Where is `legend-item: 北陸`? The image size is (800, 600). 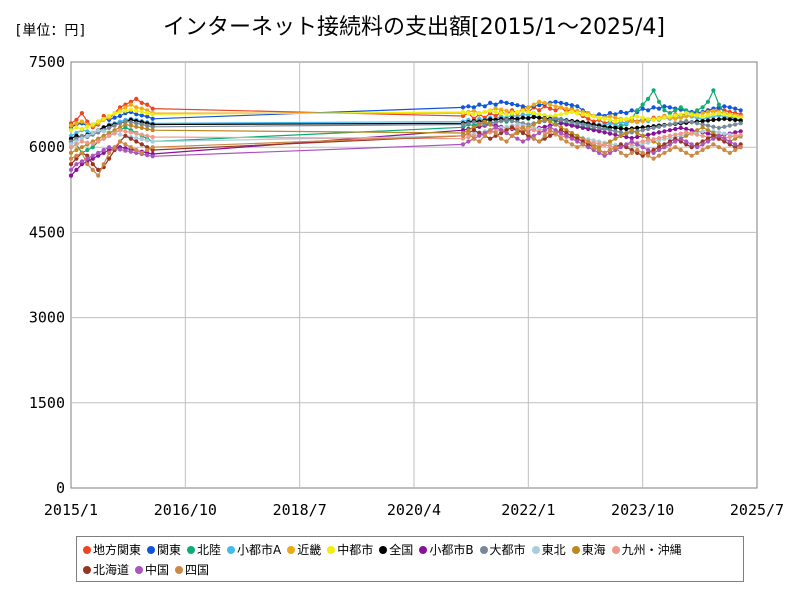 legend-item: 北陸 is located at coordinates (204, 550).